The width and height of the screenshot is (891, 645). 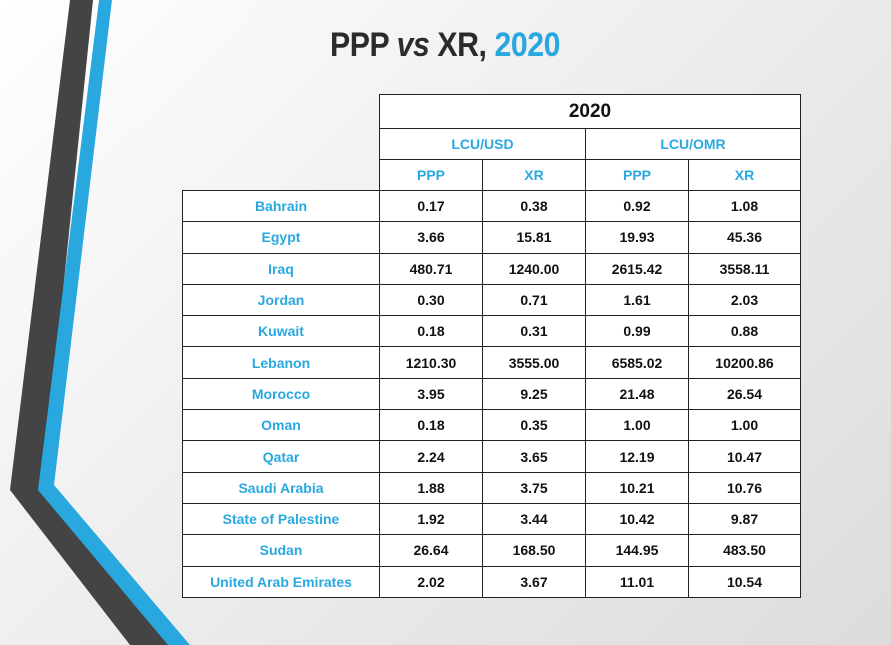 I want to click on value-cell: 0.92, so click(x=637, y=206).